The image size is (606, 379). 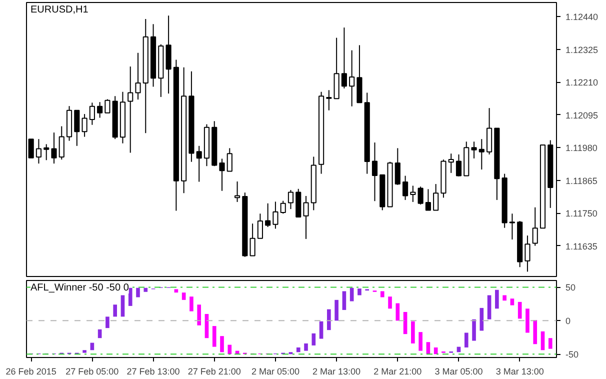 I want to click on y-tick-label: 1.12210, so click(x=582, y=83).